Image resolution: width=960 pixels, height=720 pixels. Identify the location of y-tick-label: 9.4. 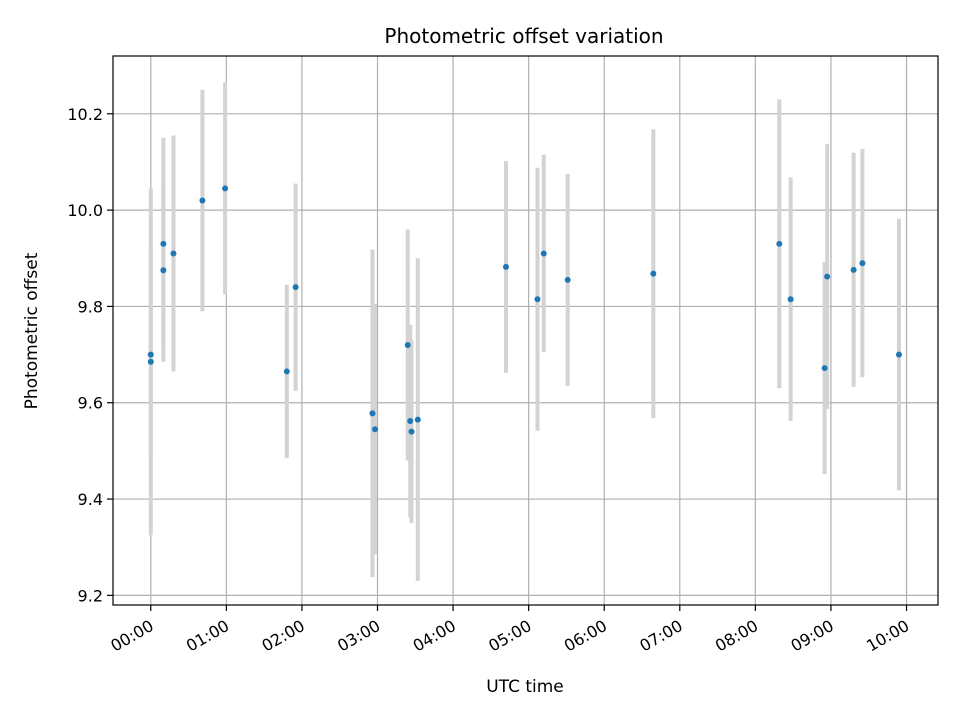
(90, 499).